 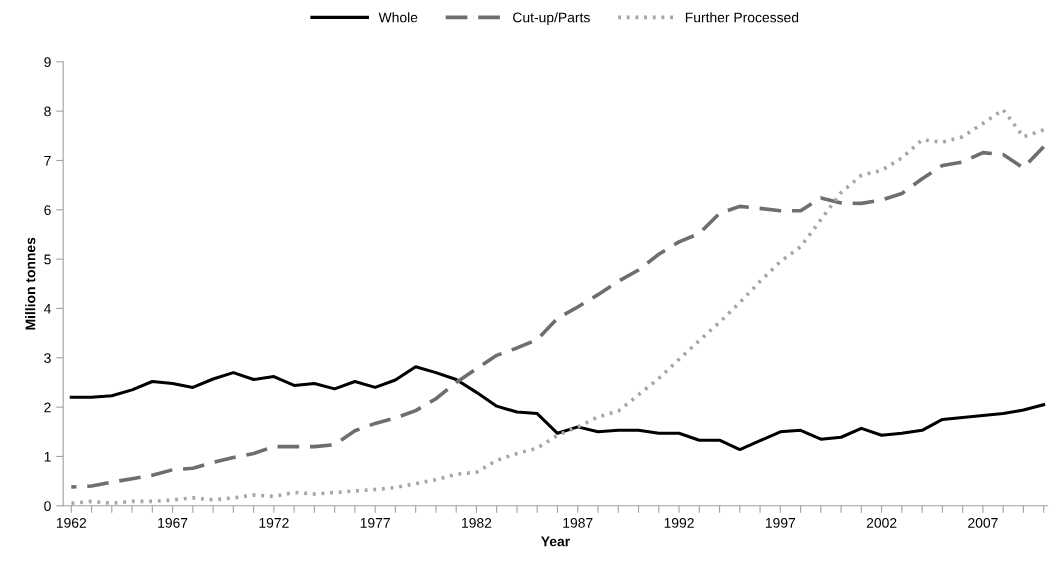 What do you see at coordinates (881, 522) in the screenshot?
I see `x-tick-label: 2002` at bounding box center [881, 522].